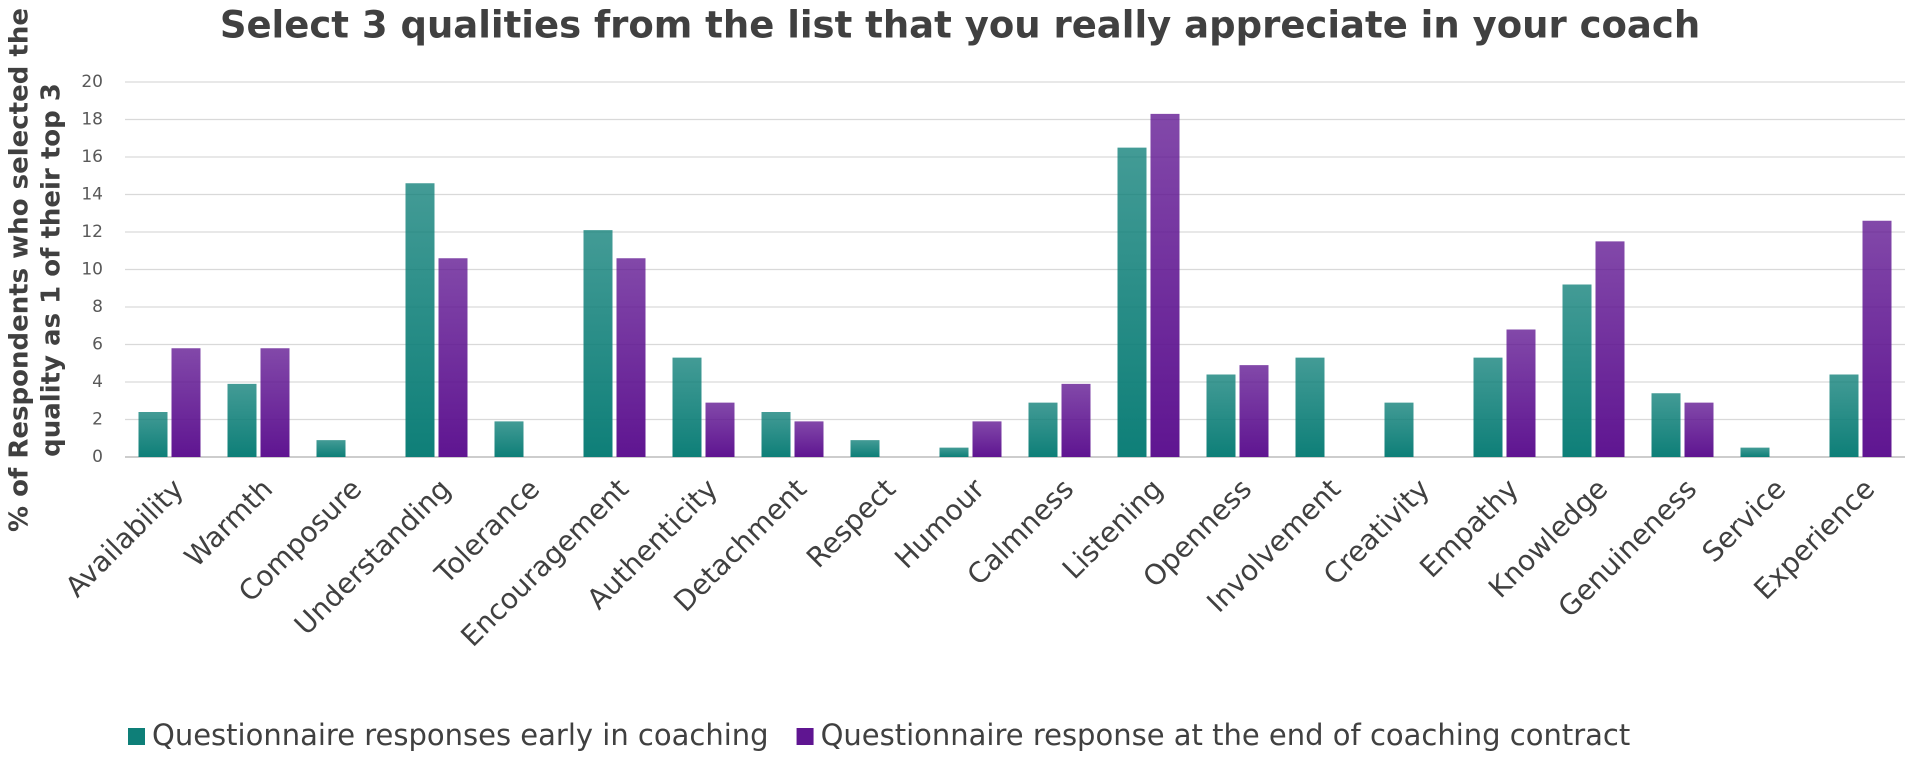 This screenshot has height=768, width=1920. What do you see at coordinates (97, 345) in the screenshot?
I see `y-tick-label: 6` at bounding box center [97, 345].